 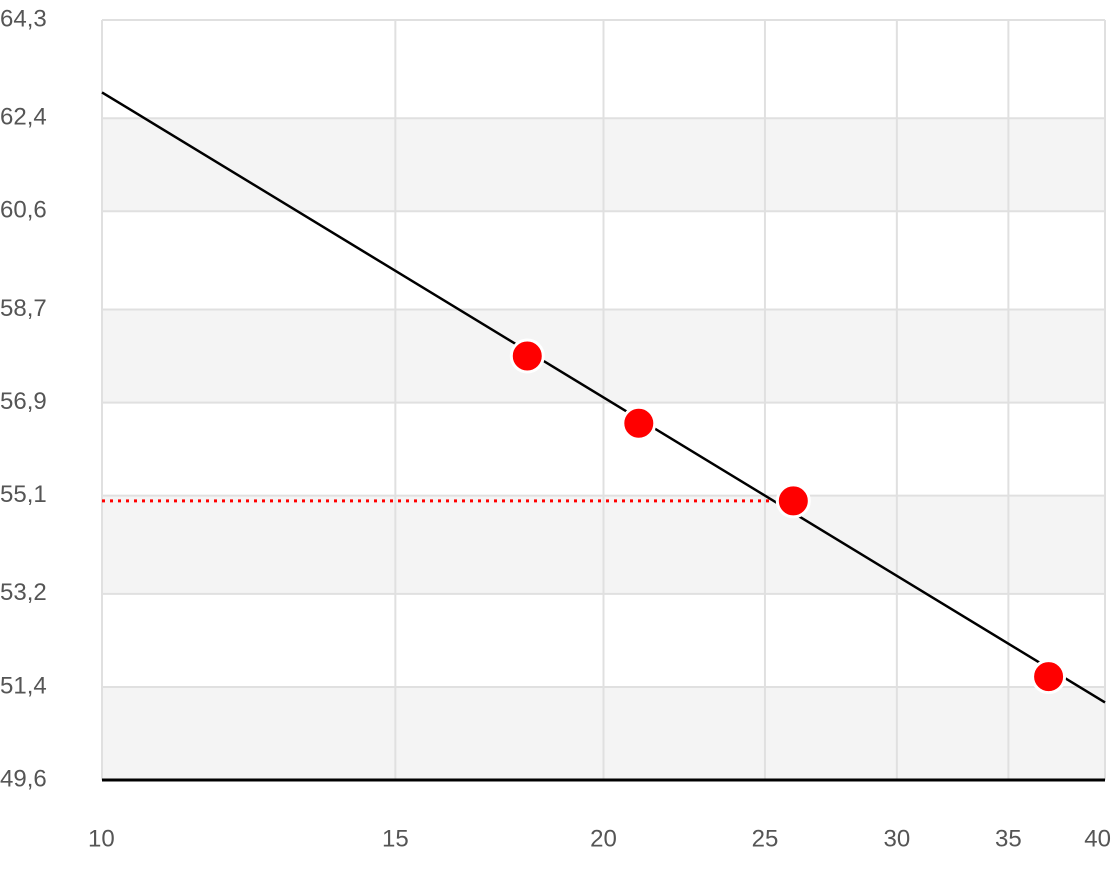 I want to click on x-tick-label: 25, so click(x=765, y=838).